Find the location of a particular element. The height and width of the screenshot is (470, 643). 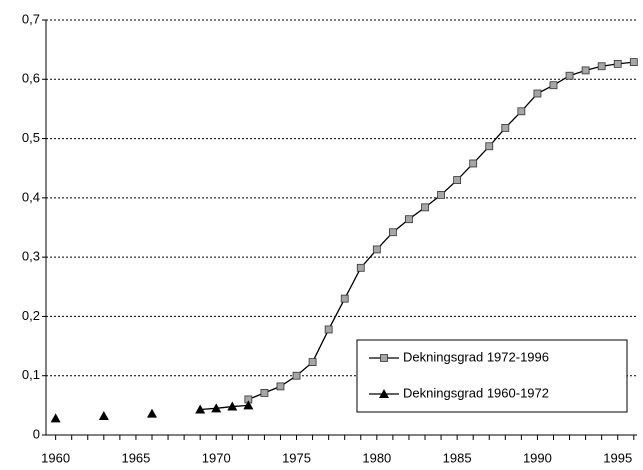

y-tick-label: 0,3 is located at coordinates (31, 256).